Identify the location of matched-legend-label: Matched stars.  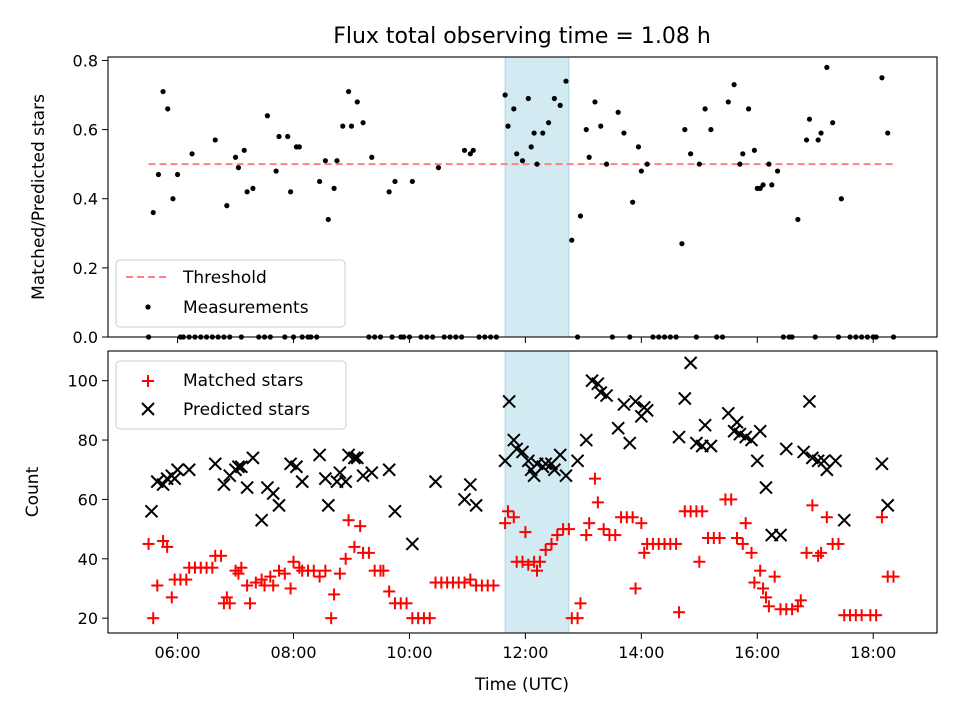
(243, 381).